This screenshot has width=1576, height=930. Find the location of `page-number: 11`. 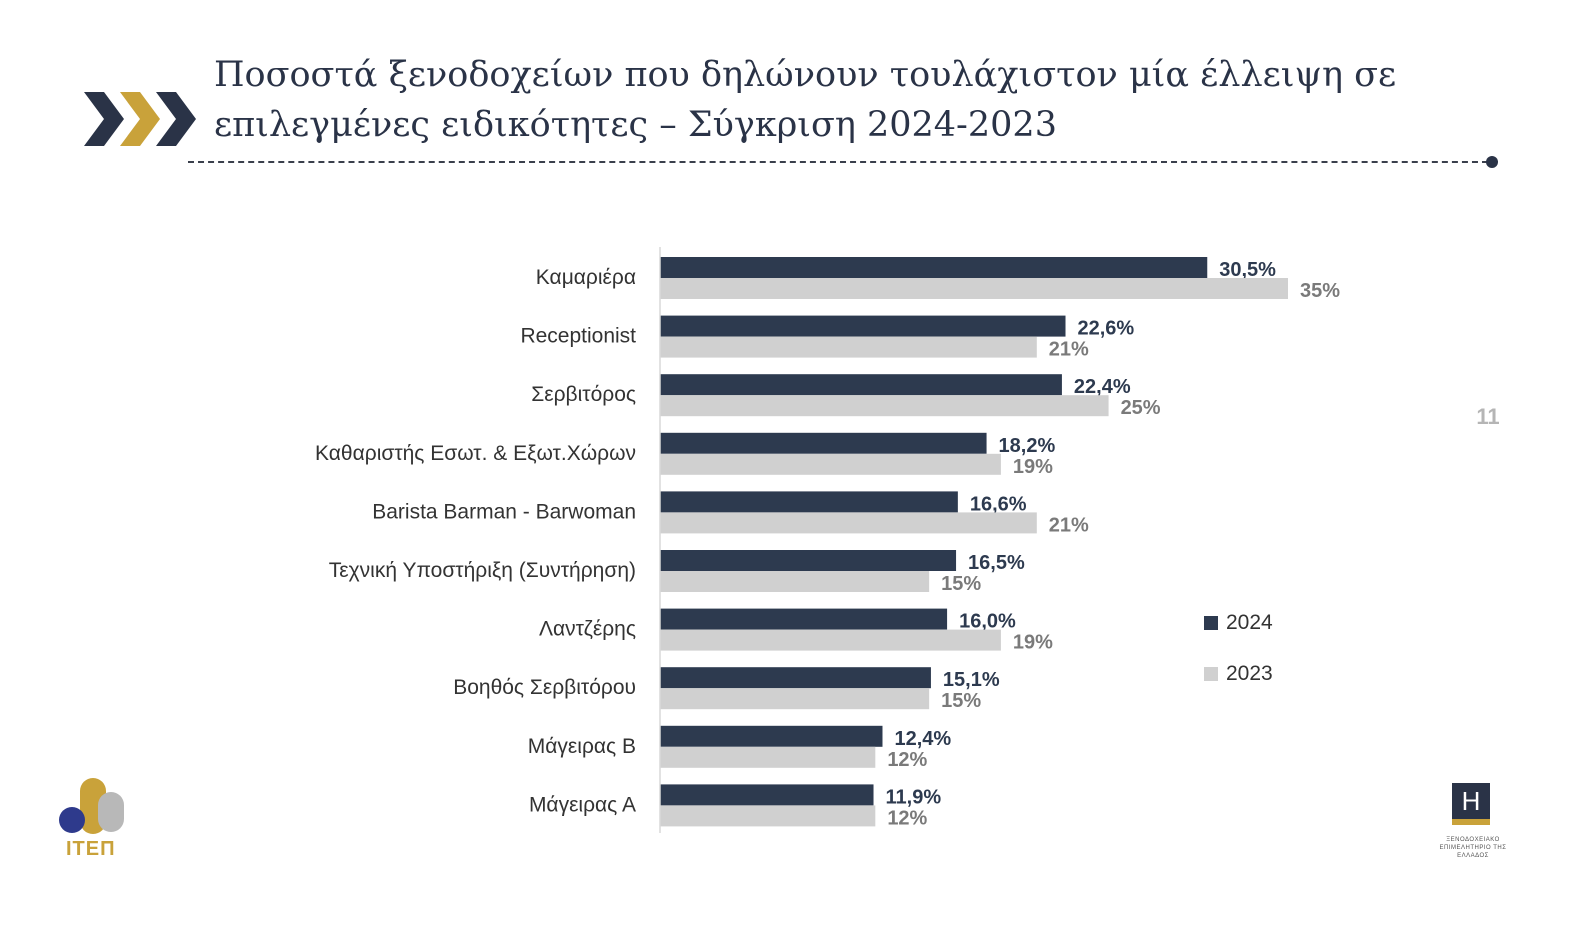

page-number: 11 is located at coordinates (1488, 416).